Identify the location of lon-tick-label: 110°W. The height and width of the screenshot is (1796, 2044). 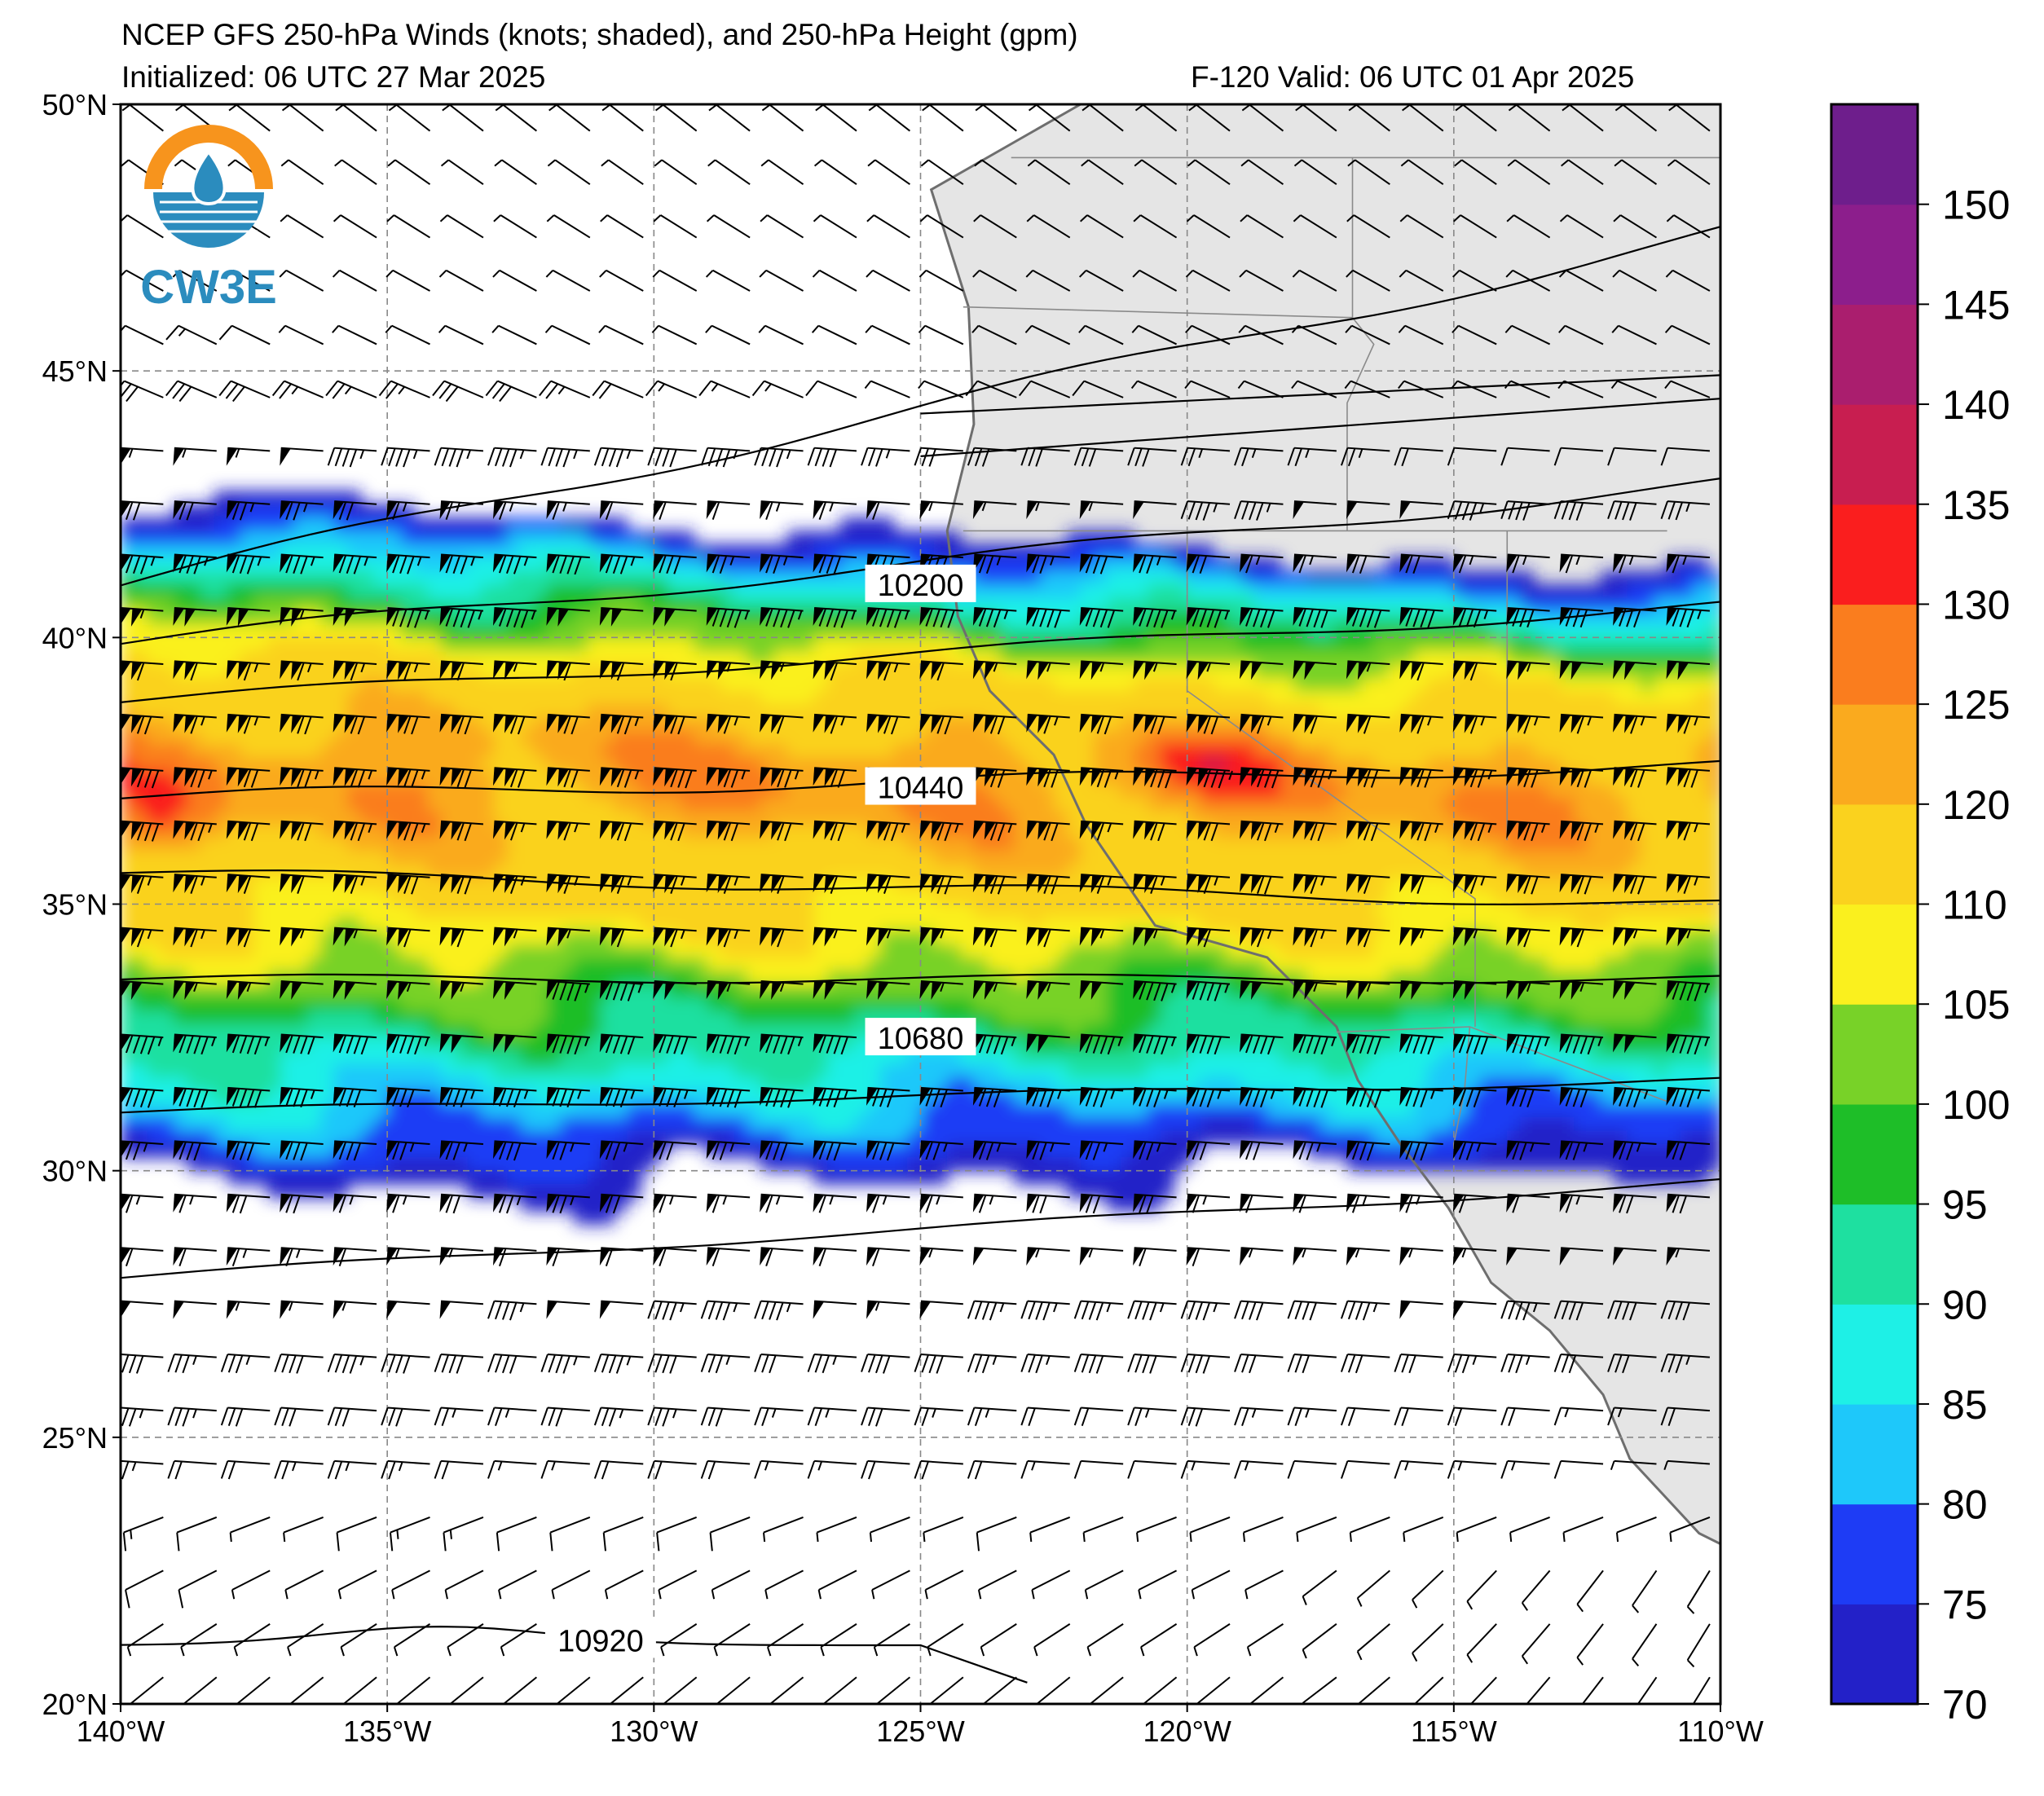
(1720, 1731).